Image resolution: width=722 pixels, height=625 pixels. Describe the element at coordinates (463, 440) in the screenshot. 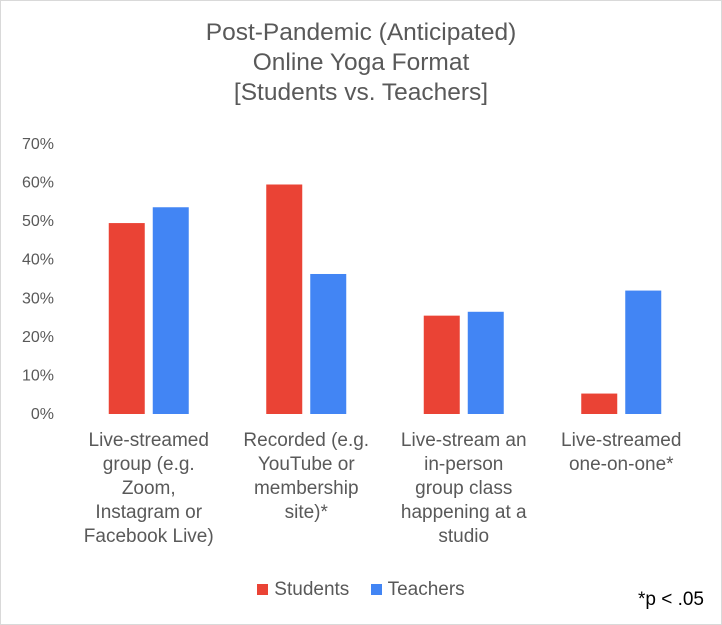

I see `x-category-label-line: Live-stream an` at that location.